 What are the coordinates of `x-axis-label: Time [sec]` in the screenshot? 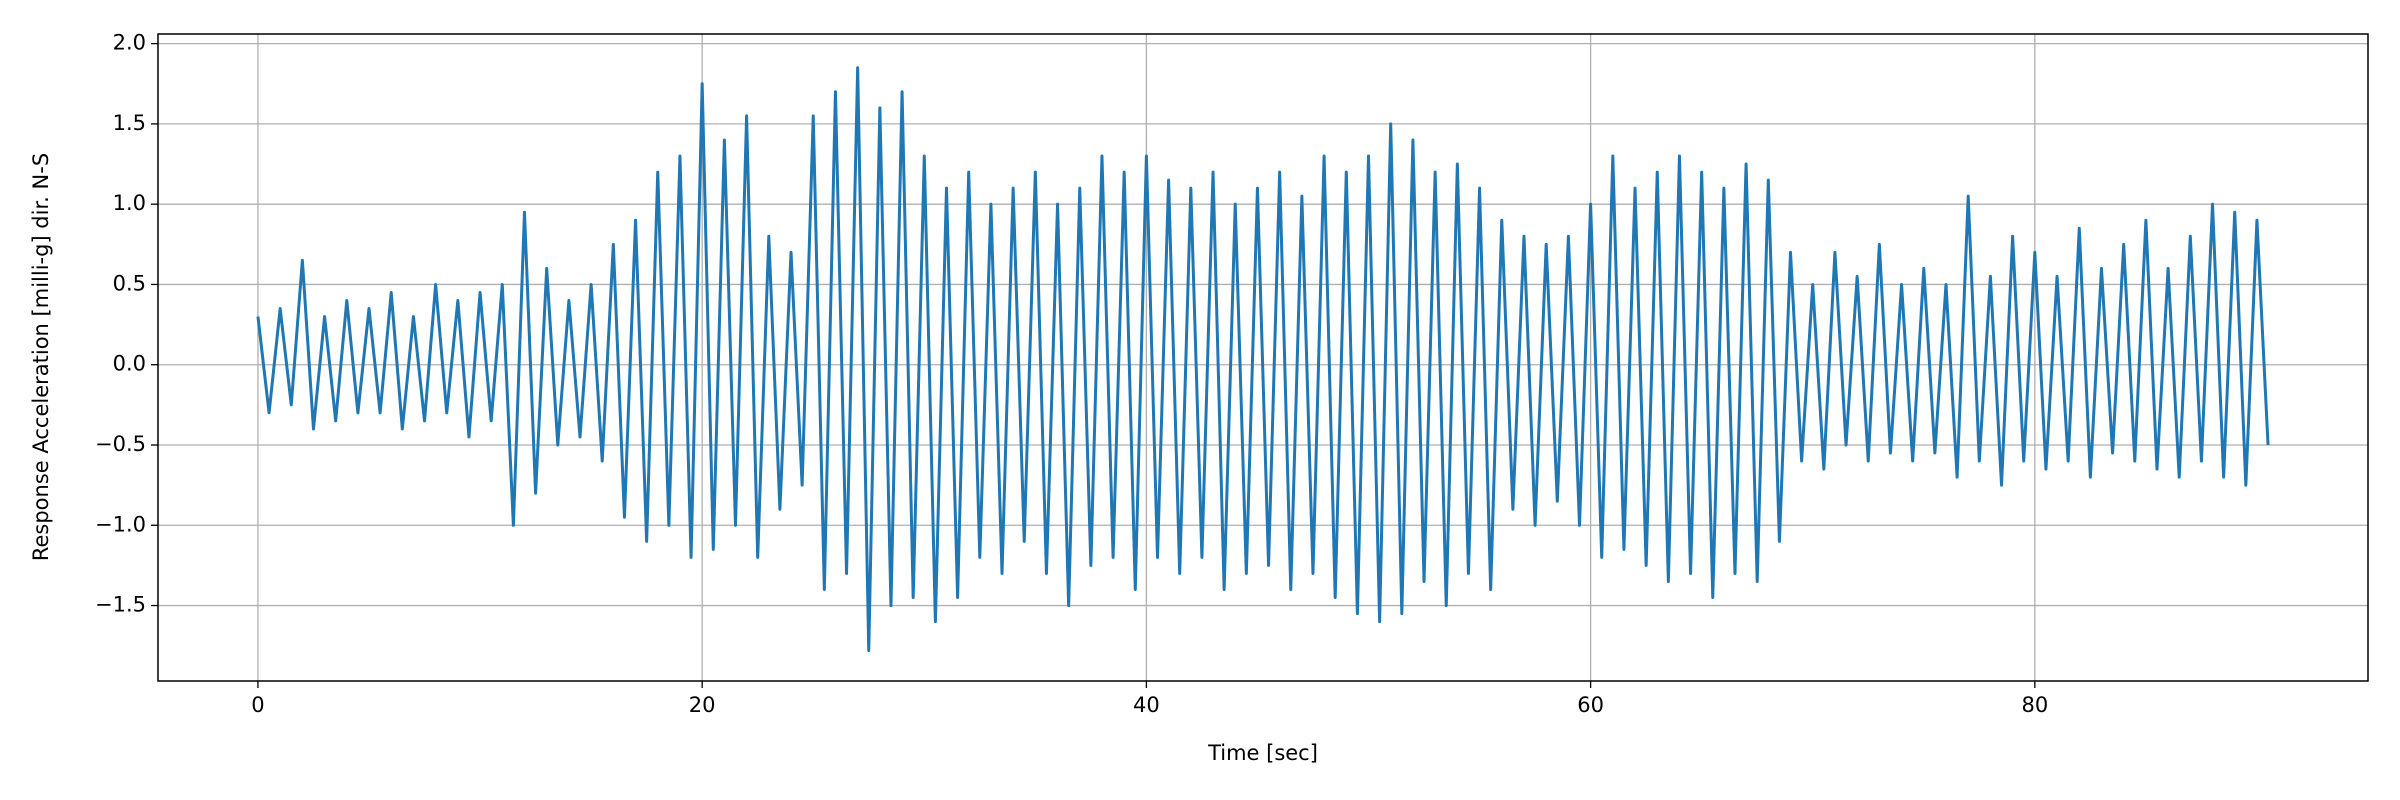 It's located at (1262, 753).